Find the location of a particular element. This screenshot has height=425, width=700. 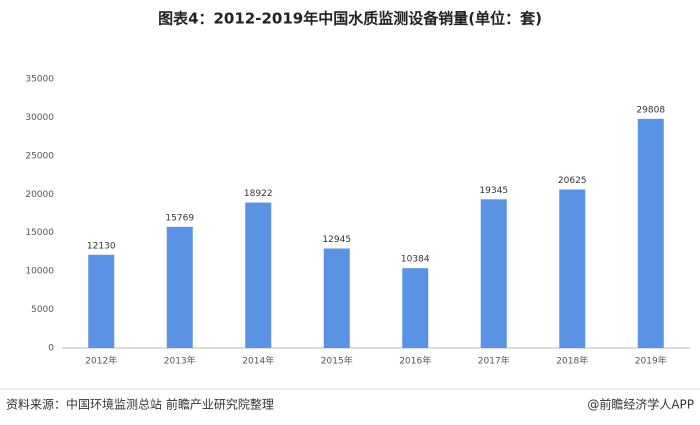

value-label: 10384 is located at coordinates (415, 260).